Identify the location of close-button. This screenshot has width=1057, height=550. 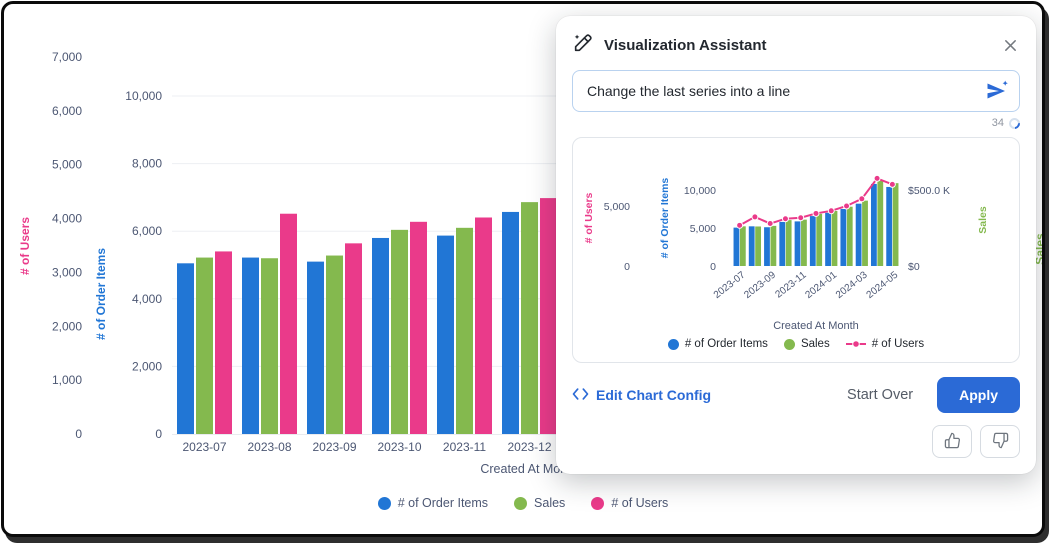
(1010, 45).